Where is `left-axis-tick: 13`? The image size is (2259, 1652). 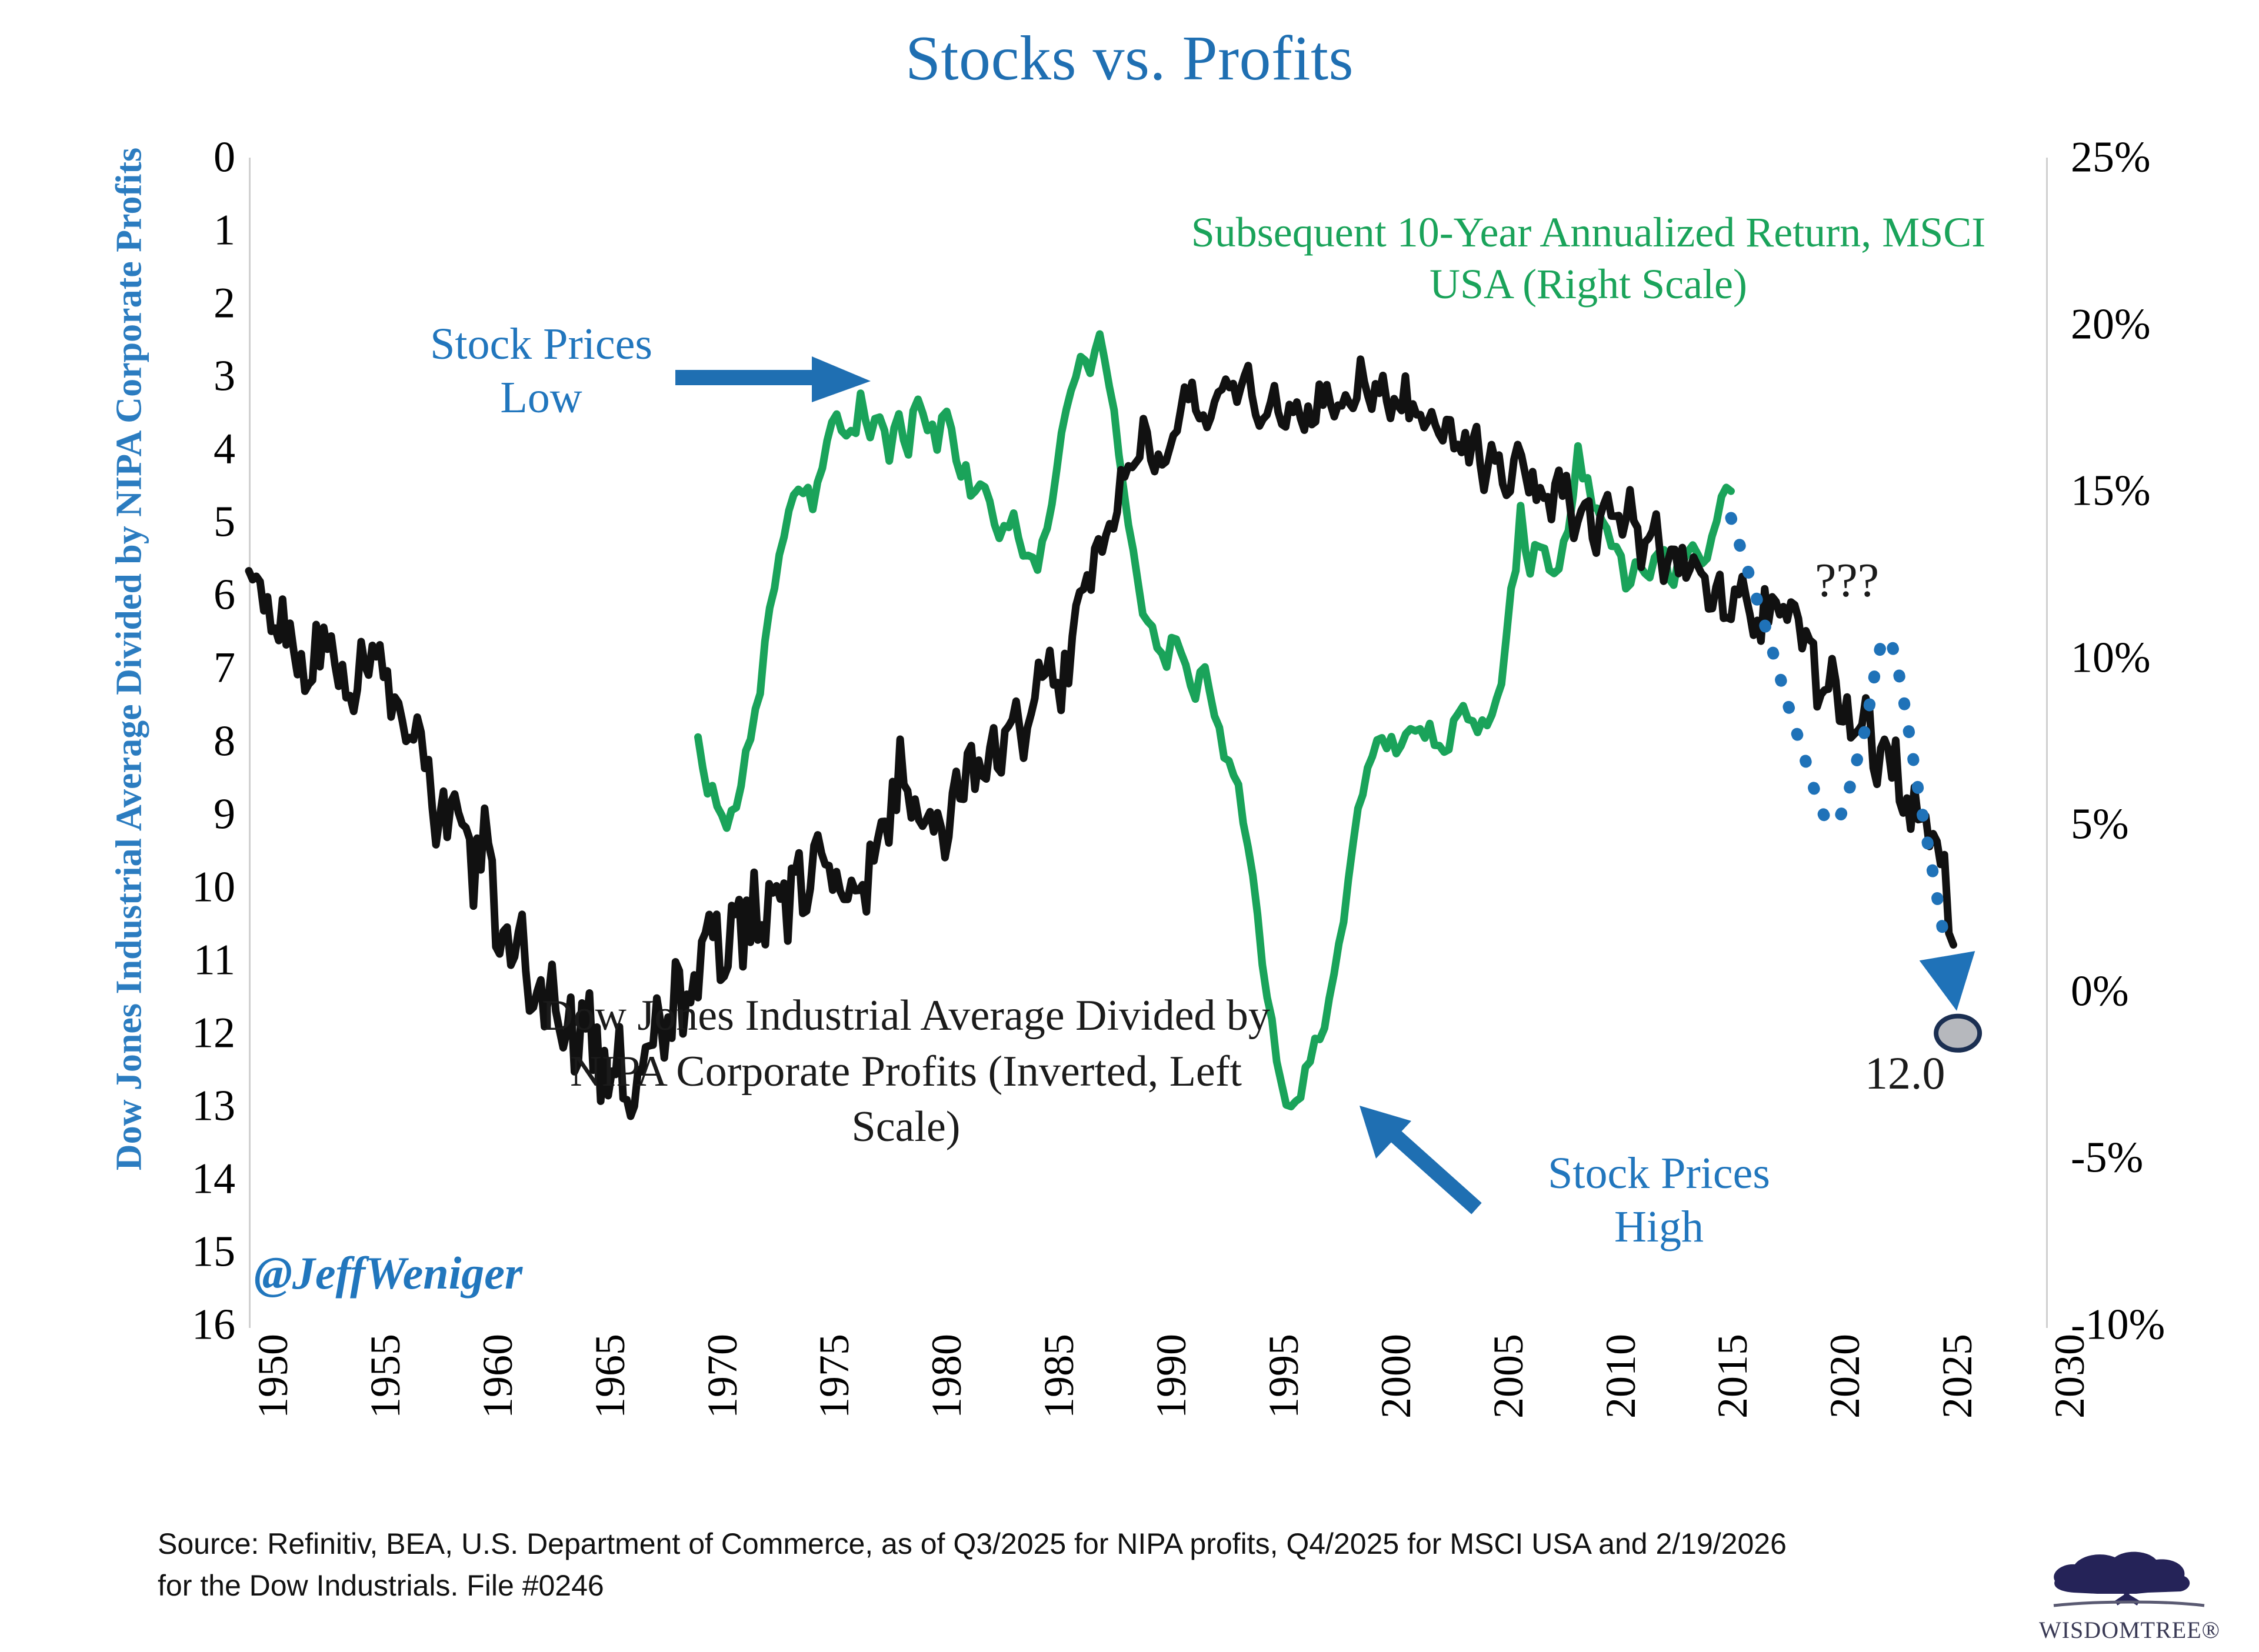 left-axis-tick: 13 is located at coordinates (213, 1106).